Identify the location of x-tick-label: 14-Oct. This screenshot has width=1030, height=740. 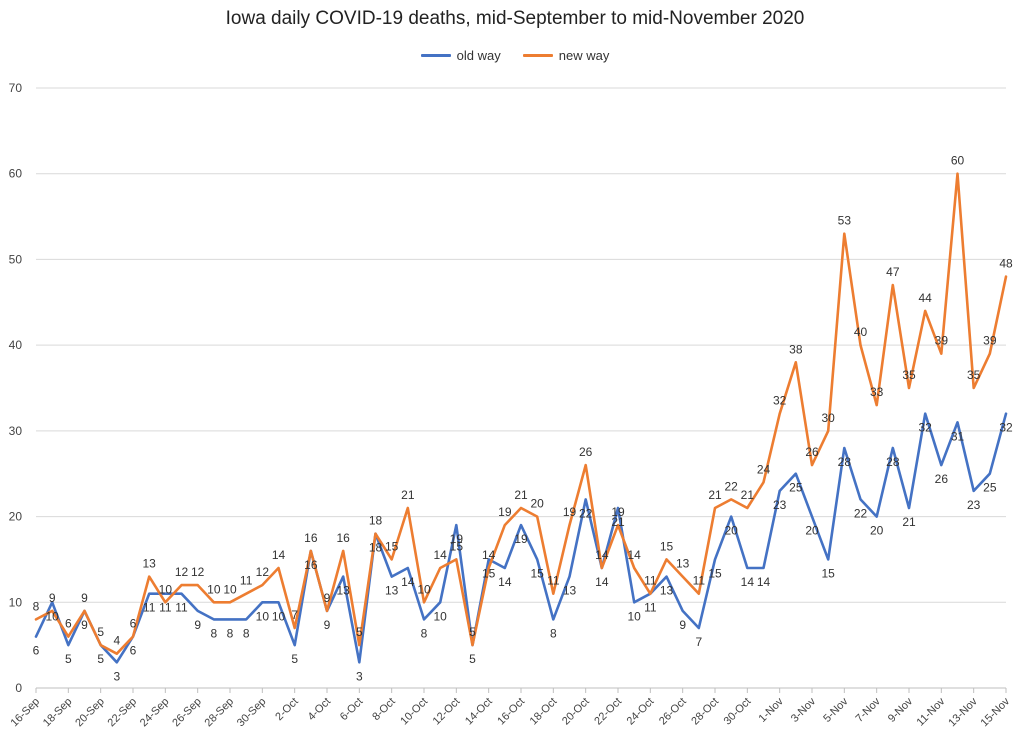
(479, 712).